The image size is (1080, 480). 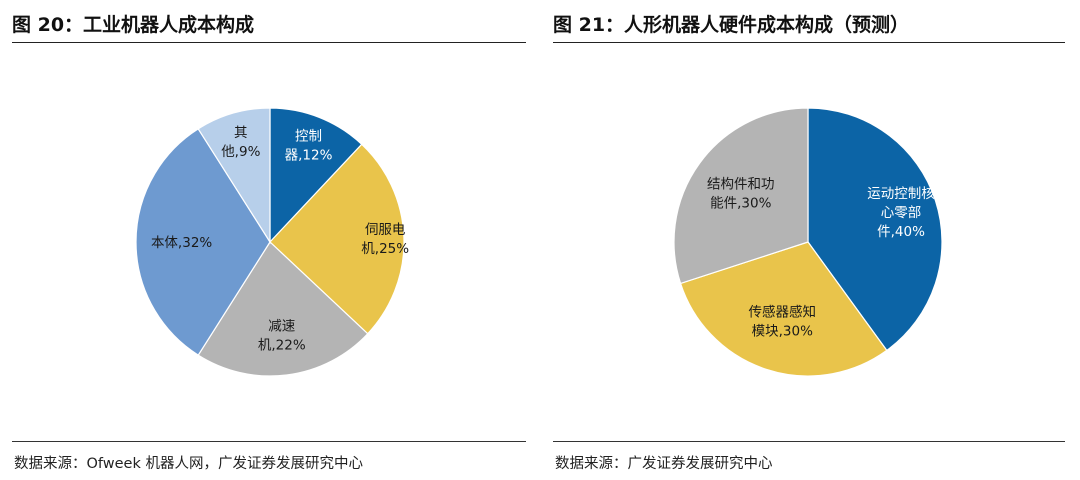 I want to click on slice-data-label: 减速机,22%, so click(x=282, y=336).